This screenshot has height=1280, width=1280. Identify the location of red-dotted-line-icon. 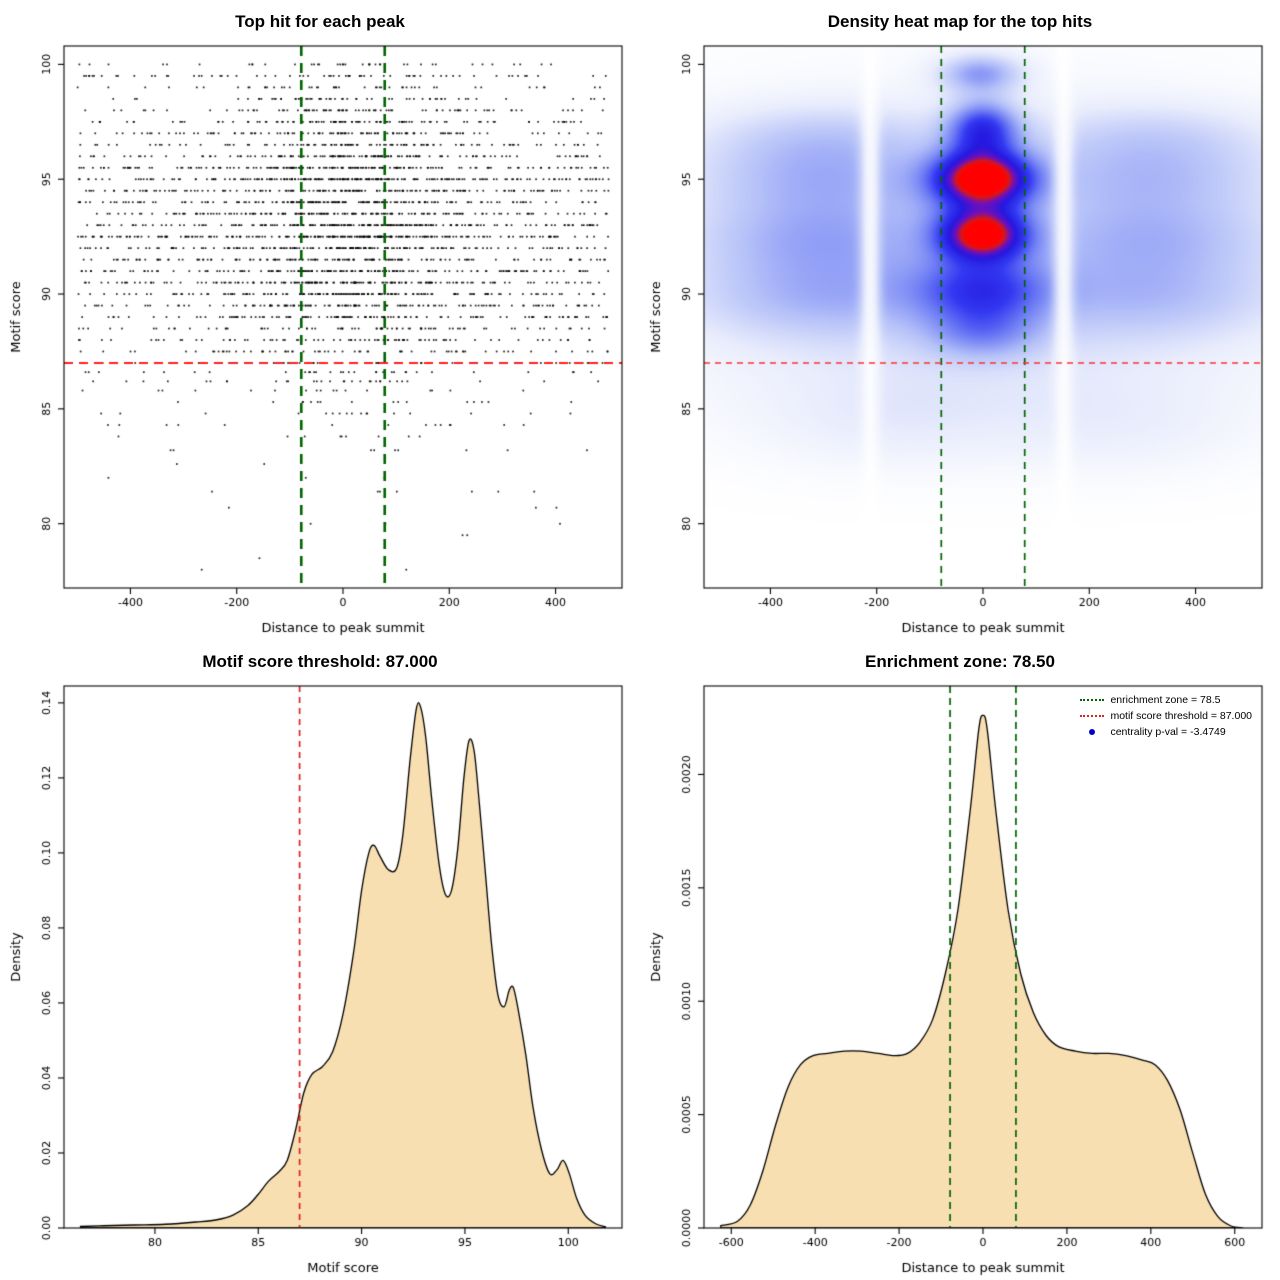
(1092, 716).